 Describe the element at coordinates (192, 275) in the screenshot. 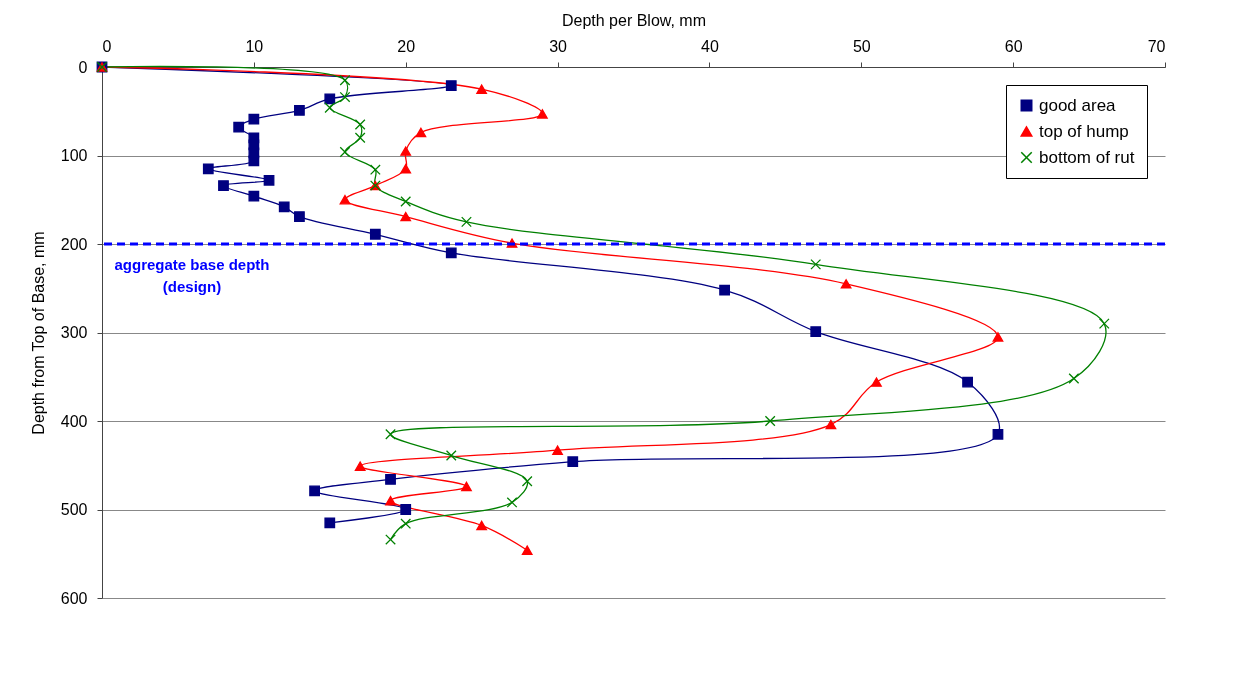

I see `ref-line-label: aggregate base depth (design)` at that location.